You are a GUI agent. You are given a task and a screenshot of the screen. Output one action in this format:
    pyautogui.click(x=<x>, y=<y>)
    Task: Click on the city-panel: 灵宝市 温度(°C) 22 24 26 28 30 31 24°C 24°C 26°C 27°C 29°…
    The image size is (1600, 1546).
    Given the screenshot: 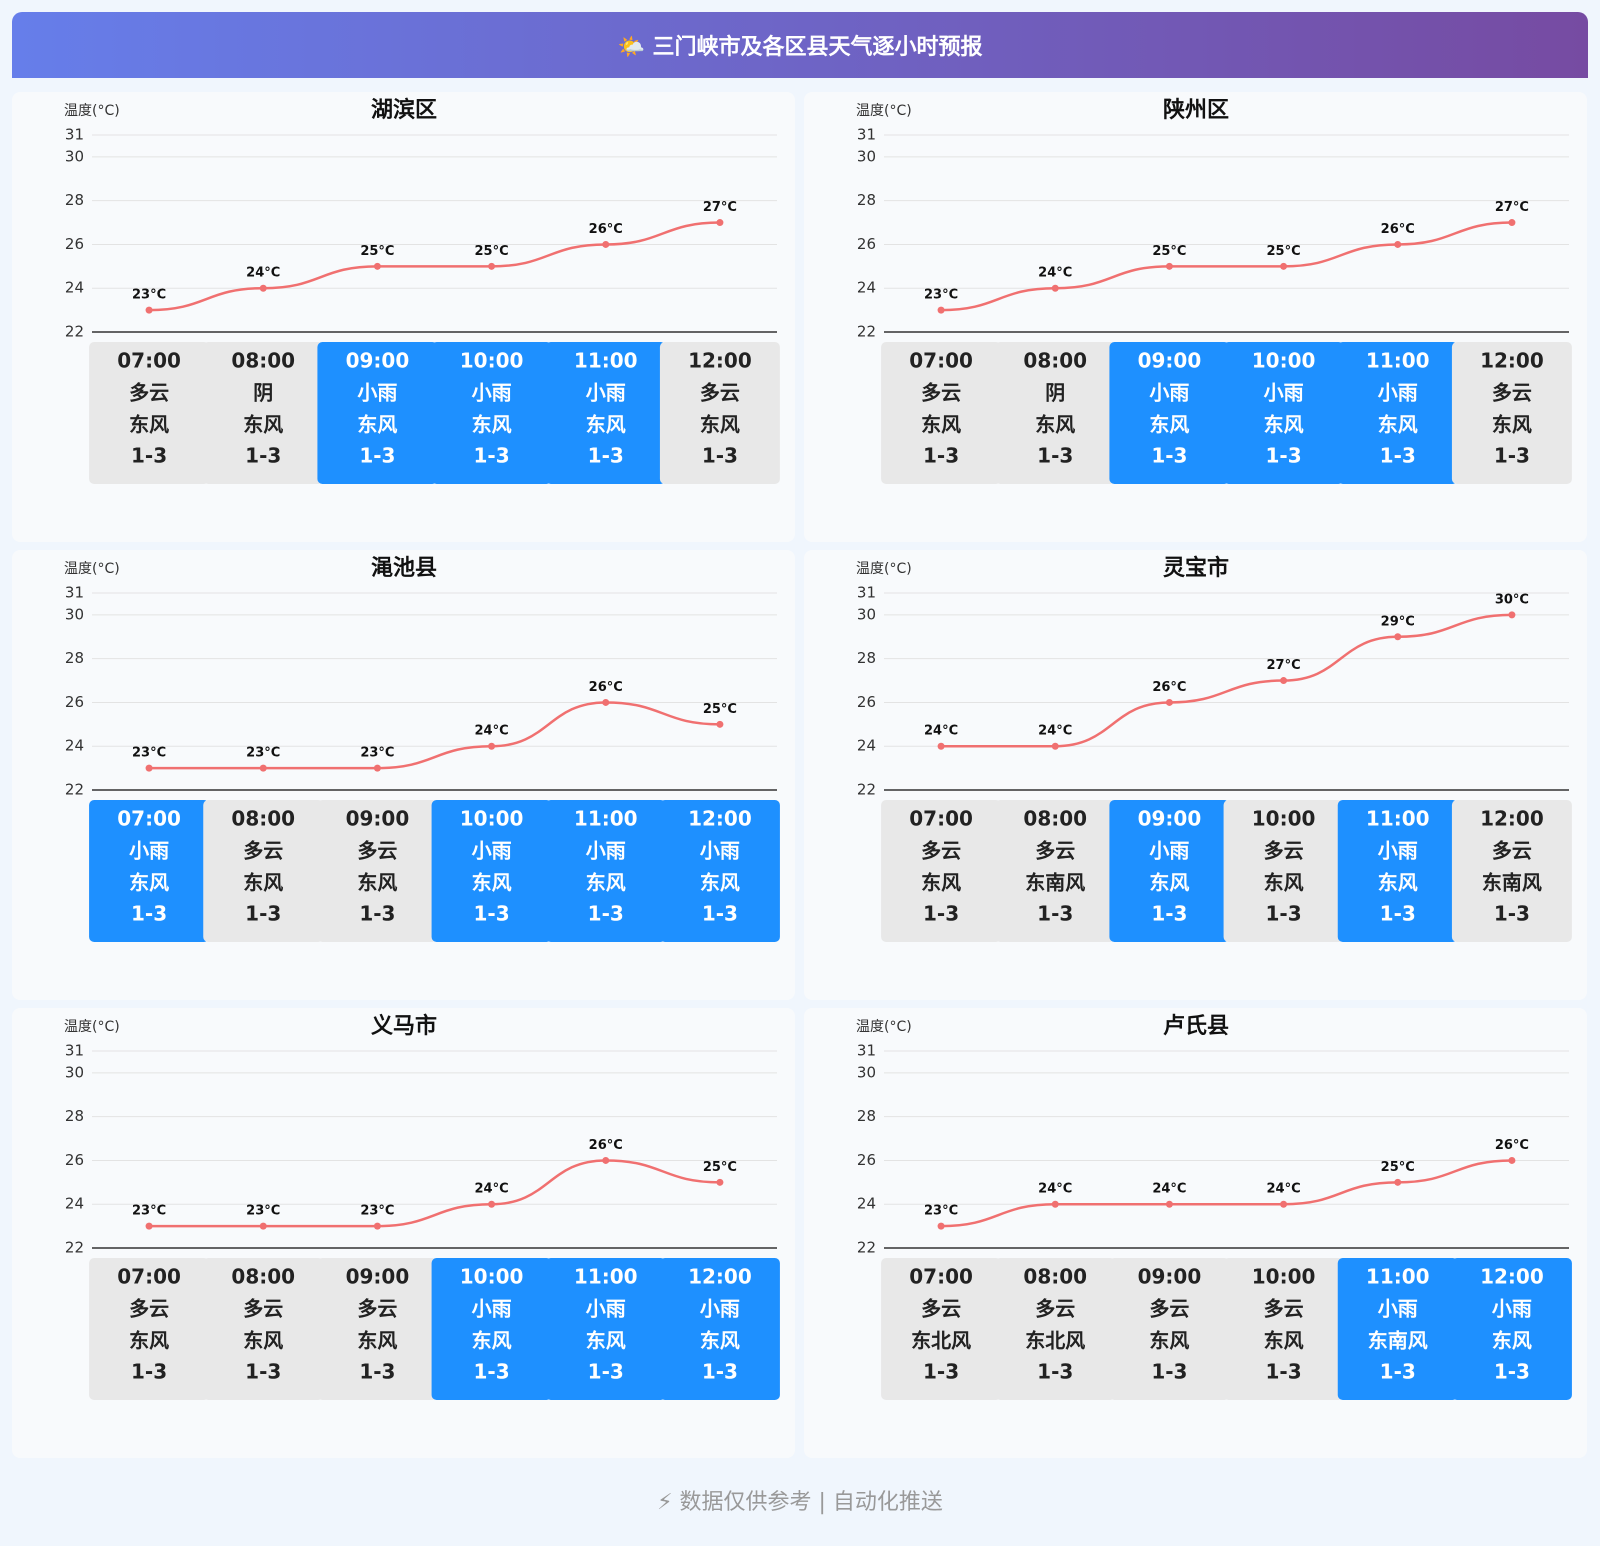 What is the action you would take?
    pyautogui.click(x=1195, y=775)
    